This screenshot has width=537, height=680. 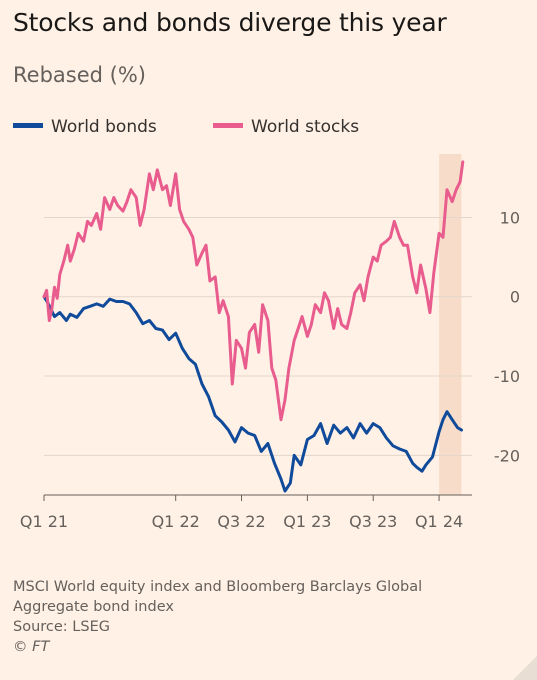 I want to click on legend-item-bonds: World bonds, so click(x=85, y=127).